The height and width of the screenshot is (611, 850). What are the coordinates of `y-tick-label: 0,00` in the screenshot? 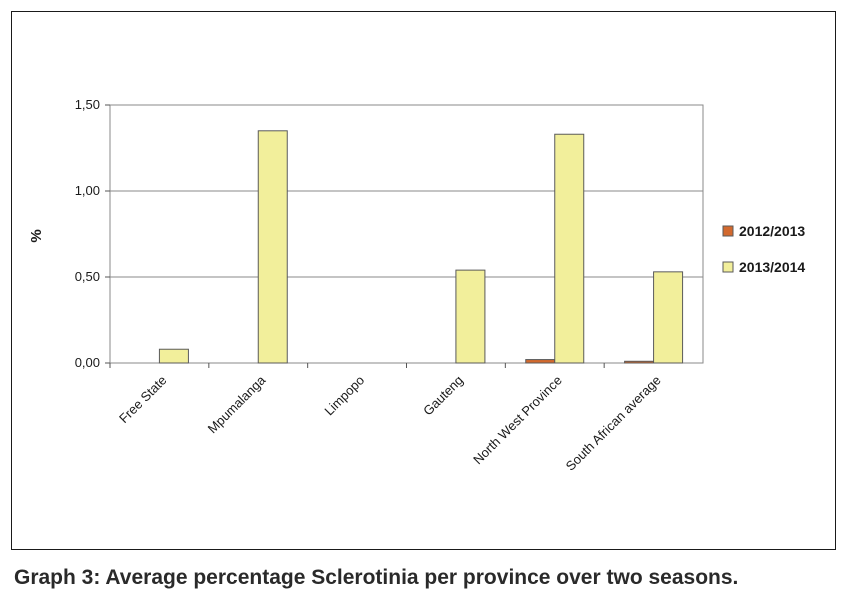 It's located at (87, 362).